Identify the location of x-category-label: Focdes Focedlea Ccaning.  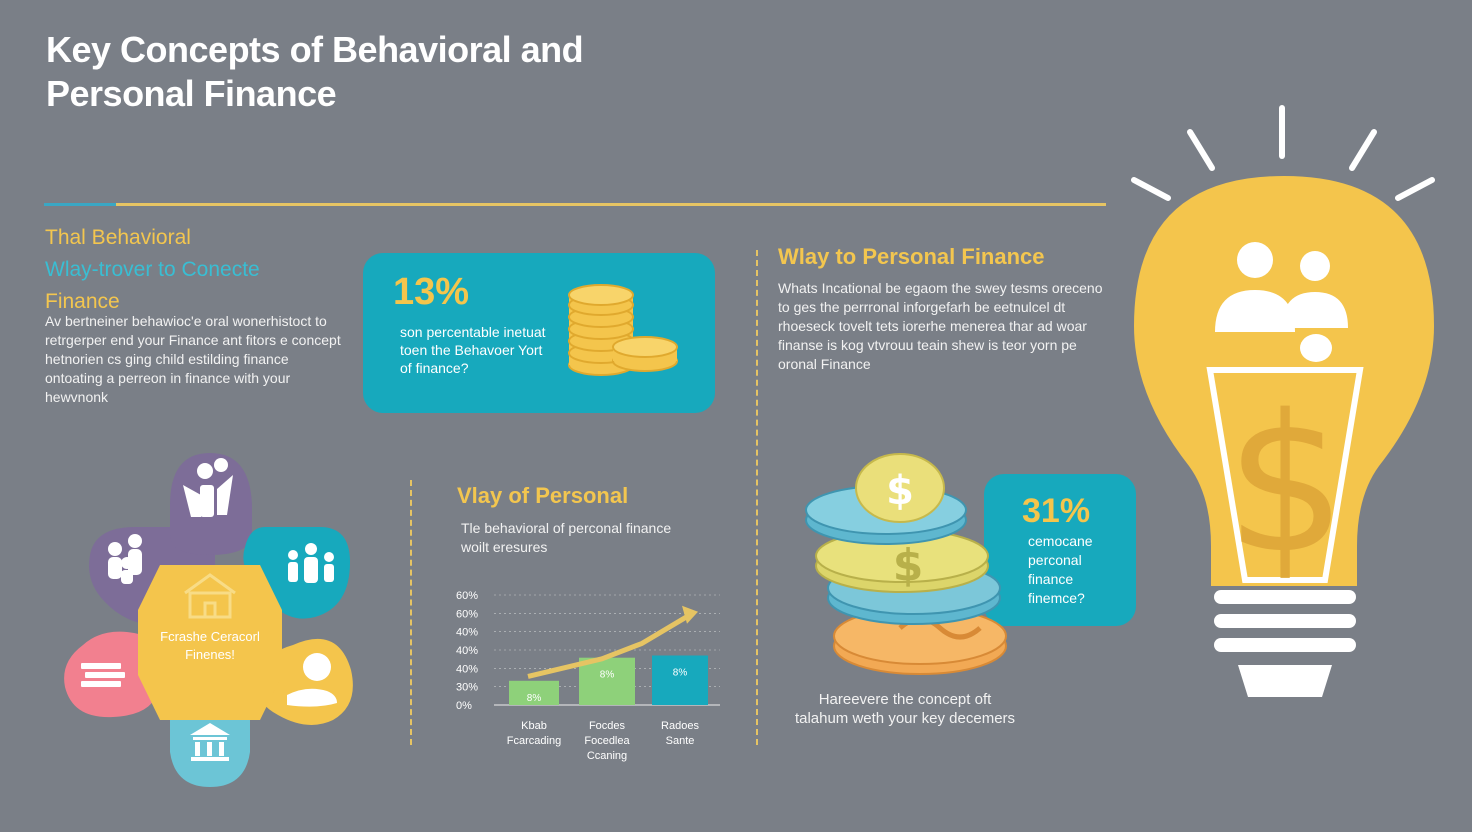
(607, 741).